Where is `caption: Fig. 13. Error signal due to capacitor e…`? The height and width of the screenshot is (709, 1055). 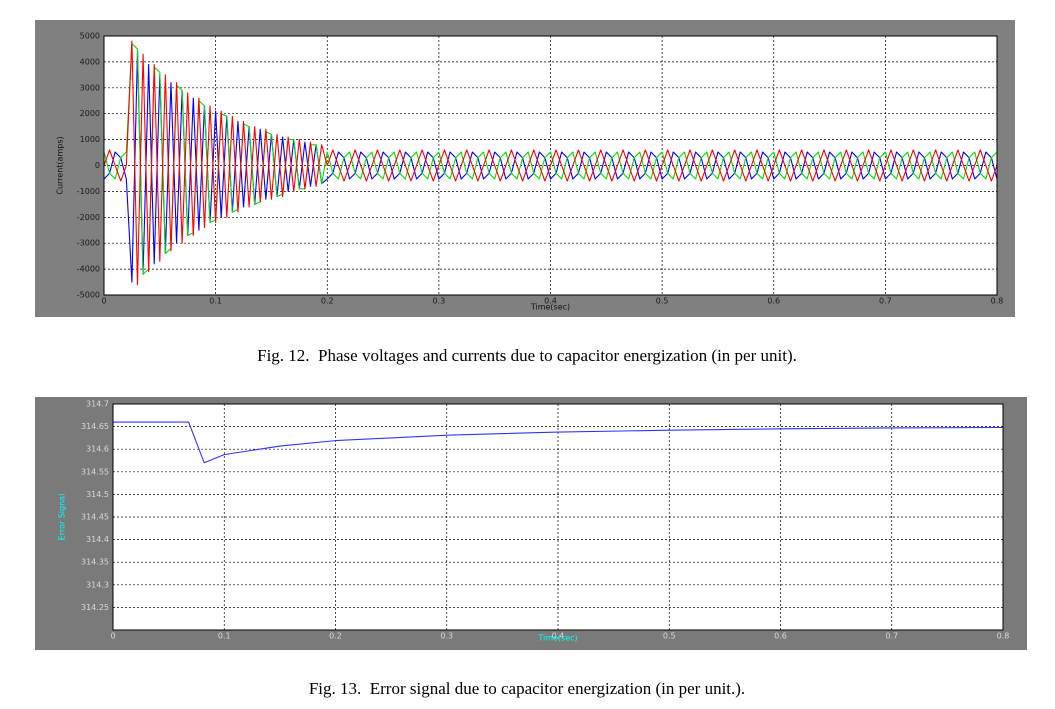 caption: Fig. 13. Error signal due to capacitor e… is located at coordinates (527, 688).